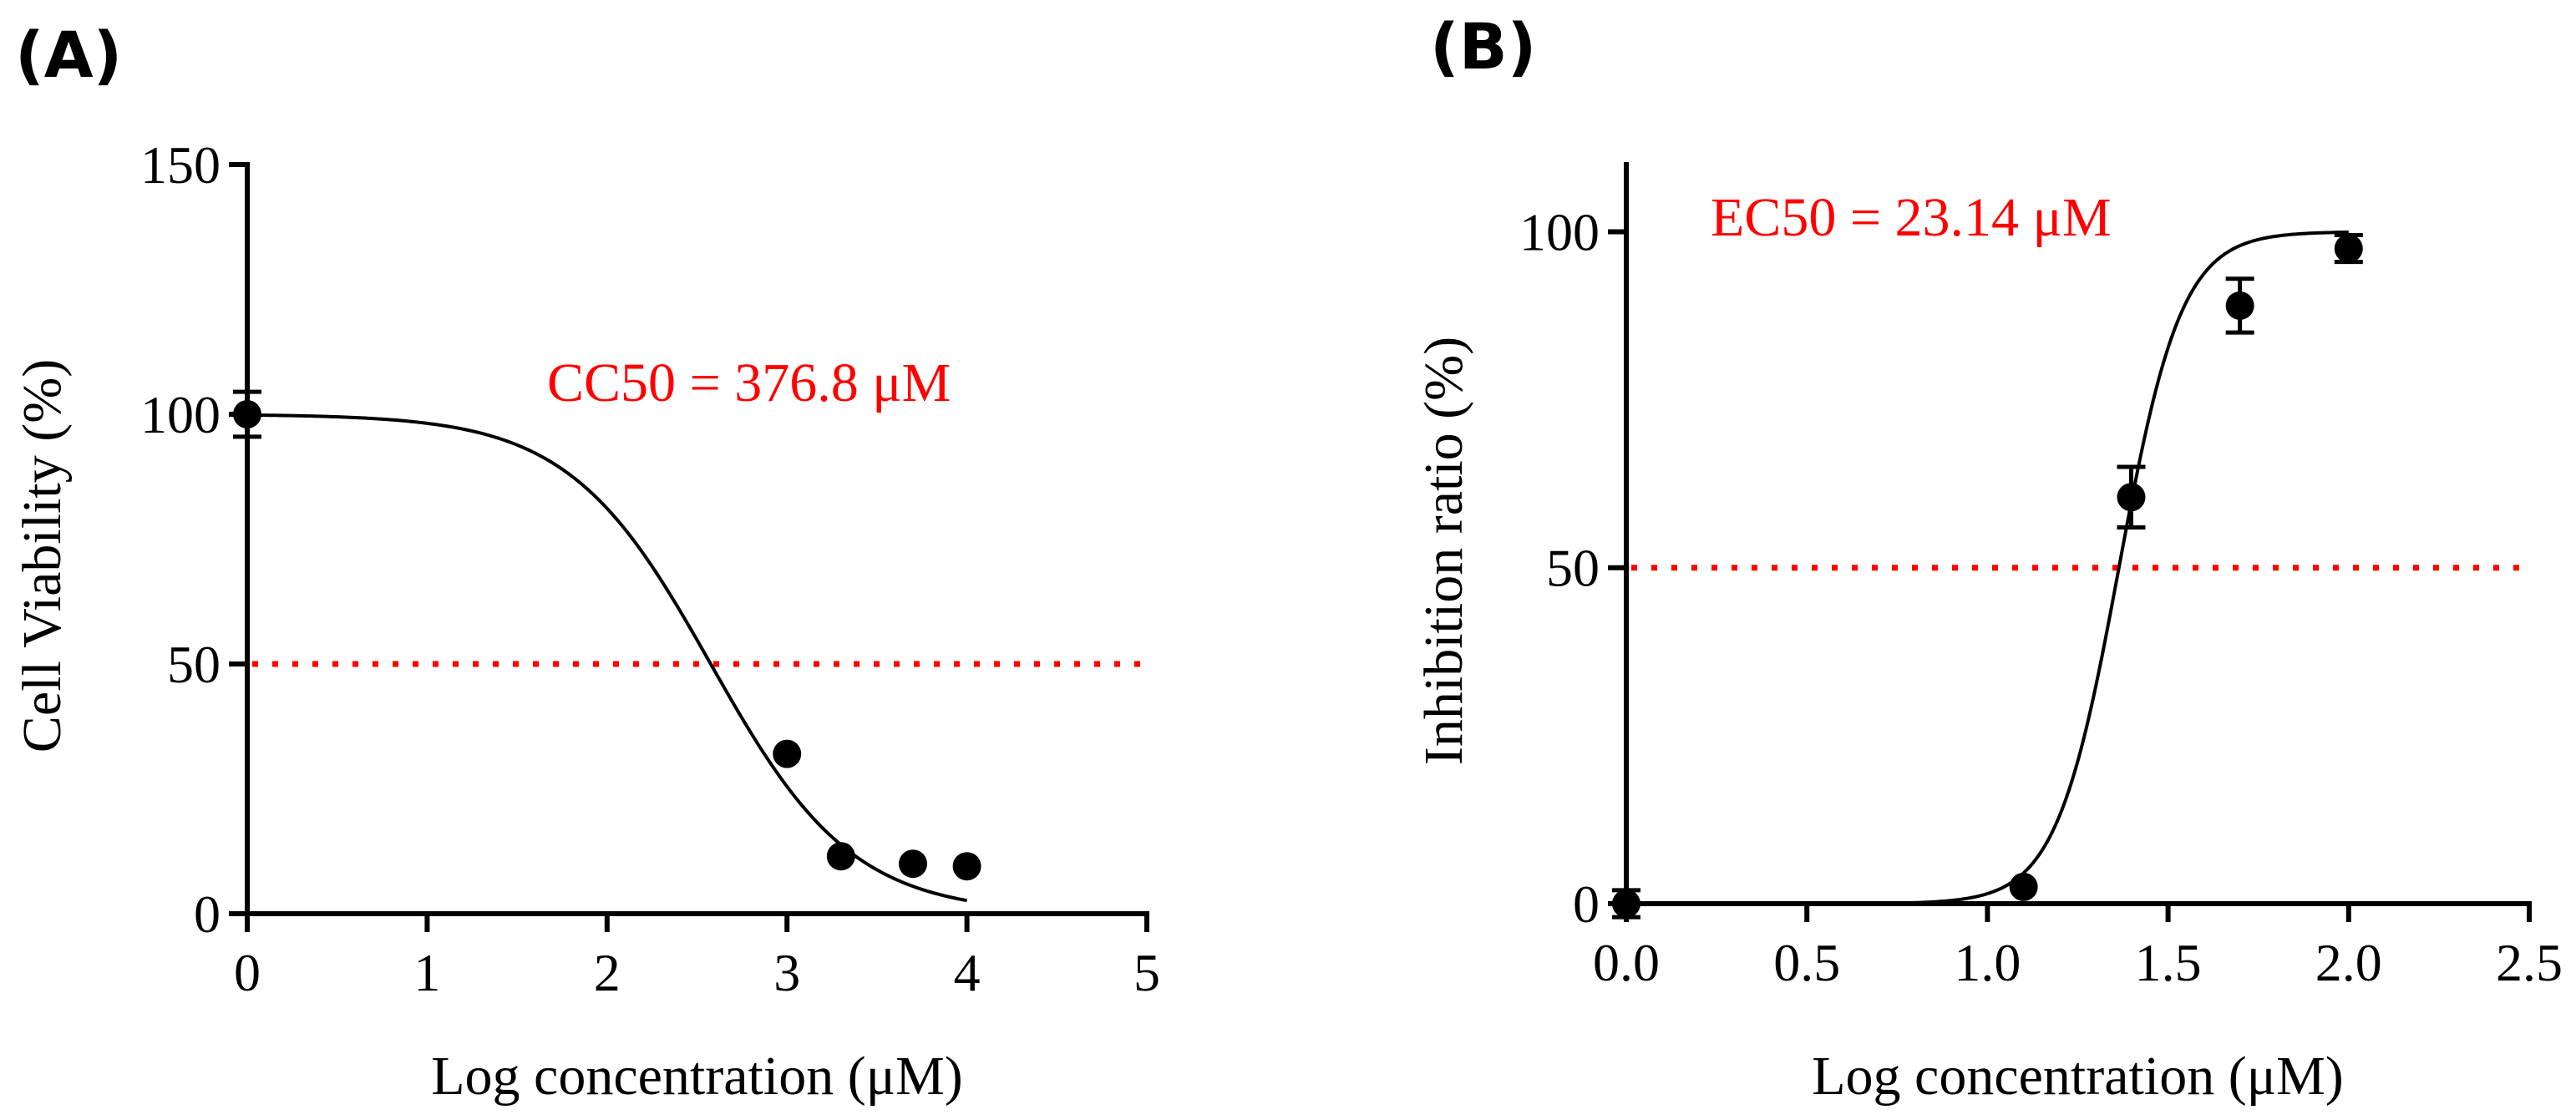  Describe the element at coordinates (1988, 962) in the screenshot. I see `panel-b-x-tick-label: 1.0` at that location.